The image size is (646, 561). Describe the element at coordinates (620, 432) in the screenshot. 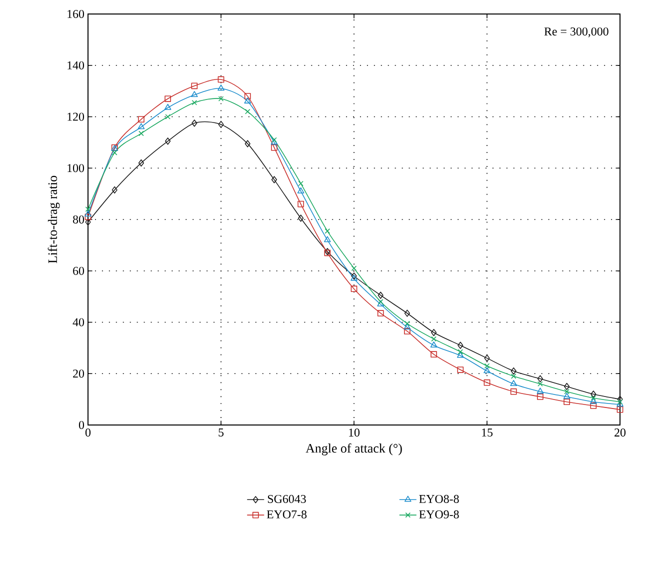

I see `x-tick-label: 20` at that location.